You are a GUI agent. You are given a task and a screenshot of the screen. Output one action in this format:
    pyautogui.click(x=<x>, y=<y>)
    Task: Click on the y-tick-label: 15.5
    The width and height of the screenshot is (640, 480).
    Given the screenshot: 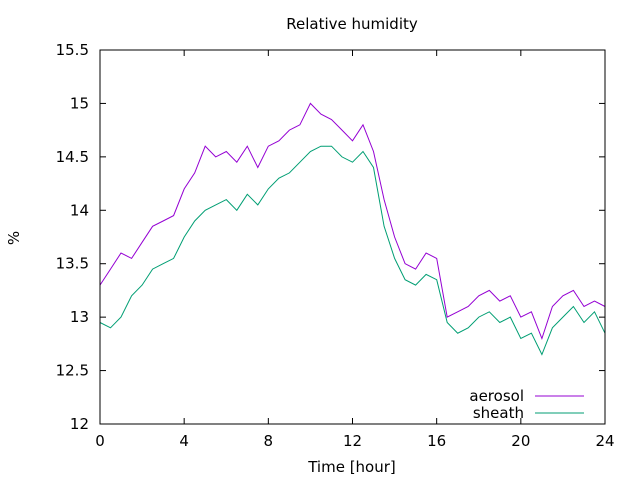 What is the action you would take?
    pyautogui.click(x=72, y=50)
    